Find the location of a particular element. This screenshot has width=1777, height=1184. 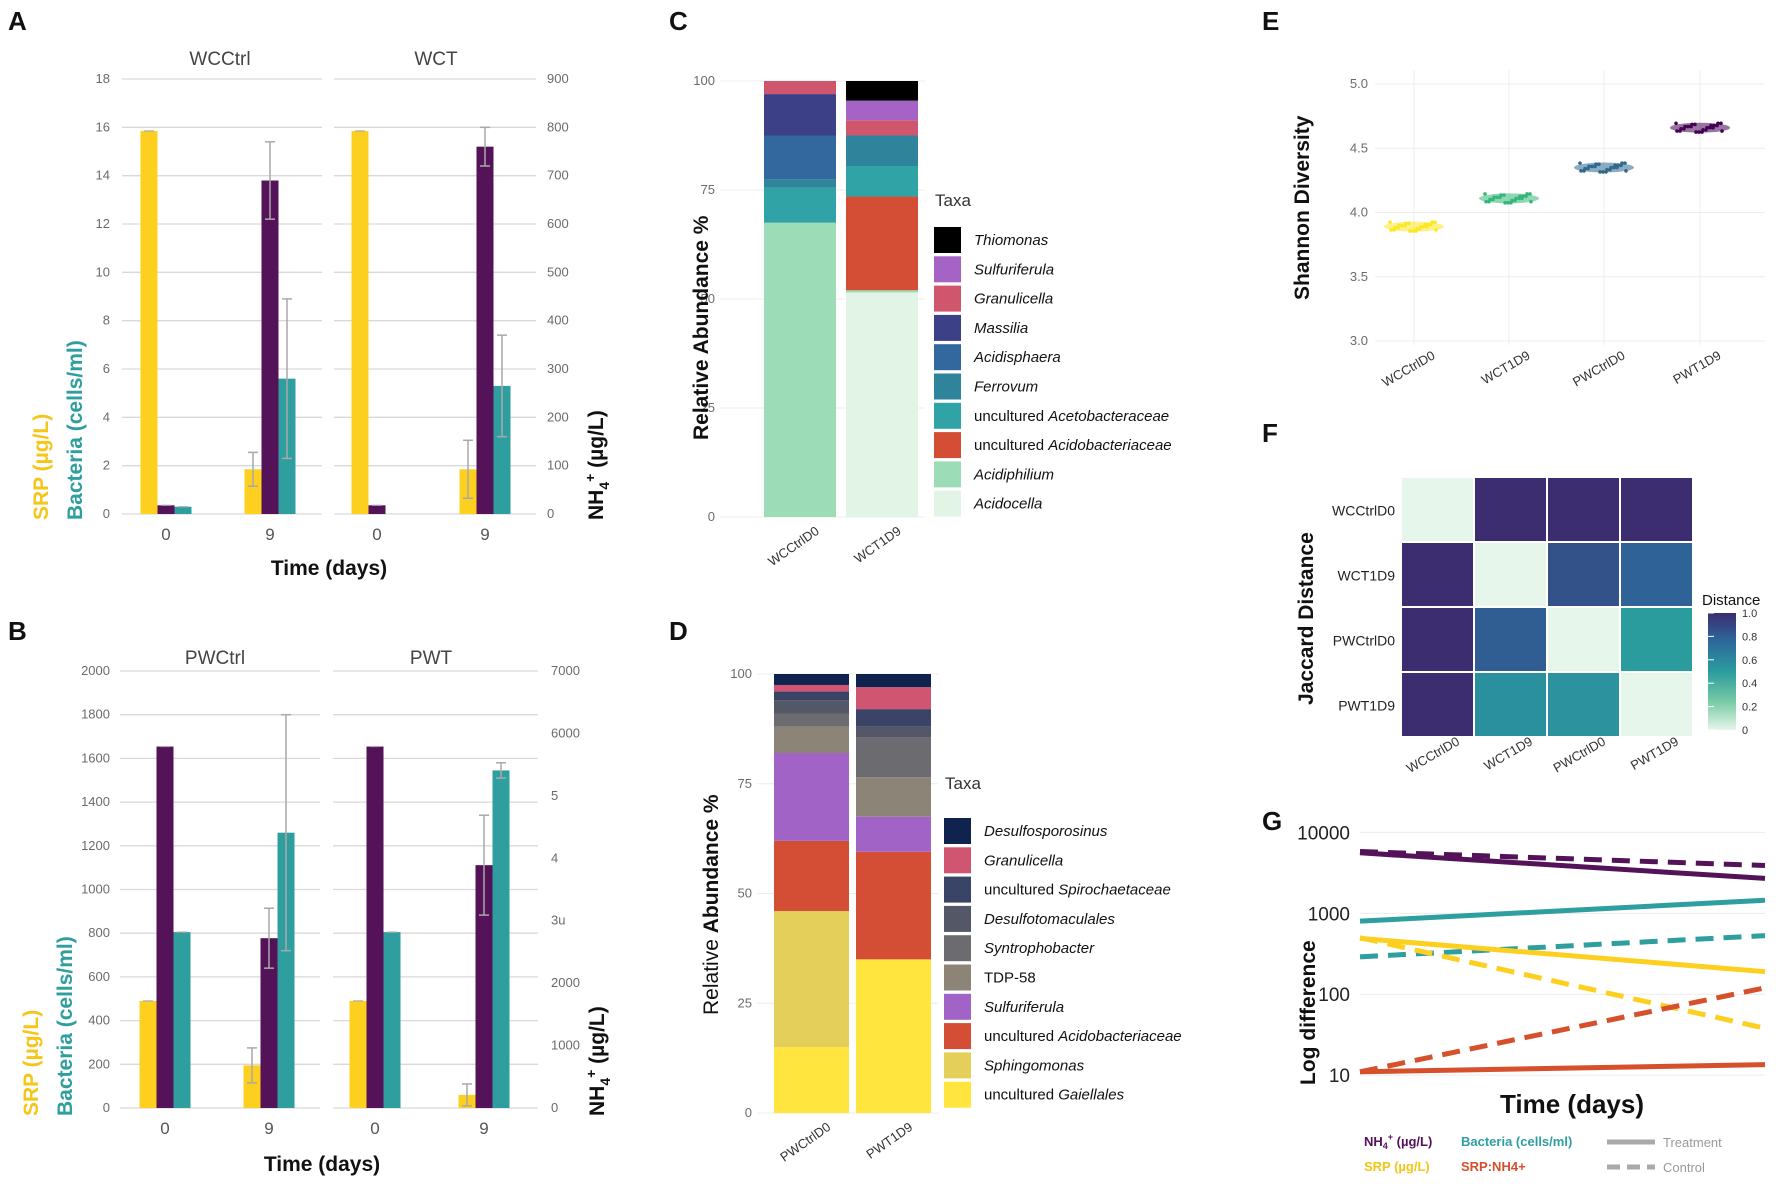

panel-b-left-ticks: 0 200 400 600 800 1000 1200 1400 1600 1800 2000 is located at coordinates (95, 889).